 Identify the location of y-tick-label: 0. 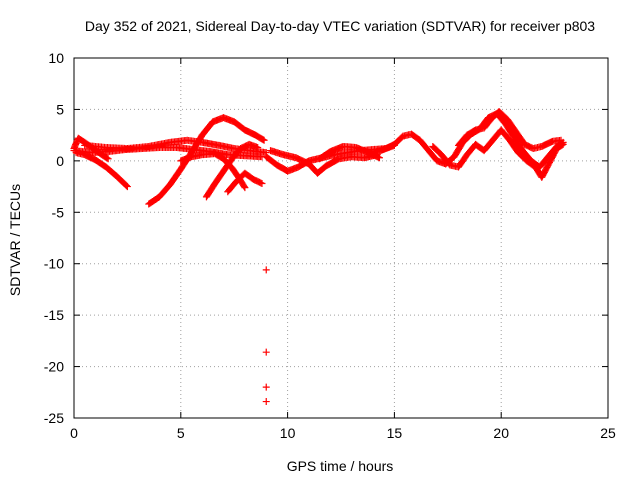
(60, 161).